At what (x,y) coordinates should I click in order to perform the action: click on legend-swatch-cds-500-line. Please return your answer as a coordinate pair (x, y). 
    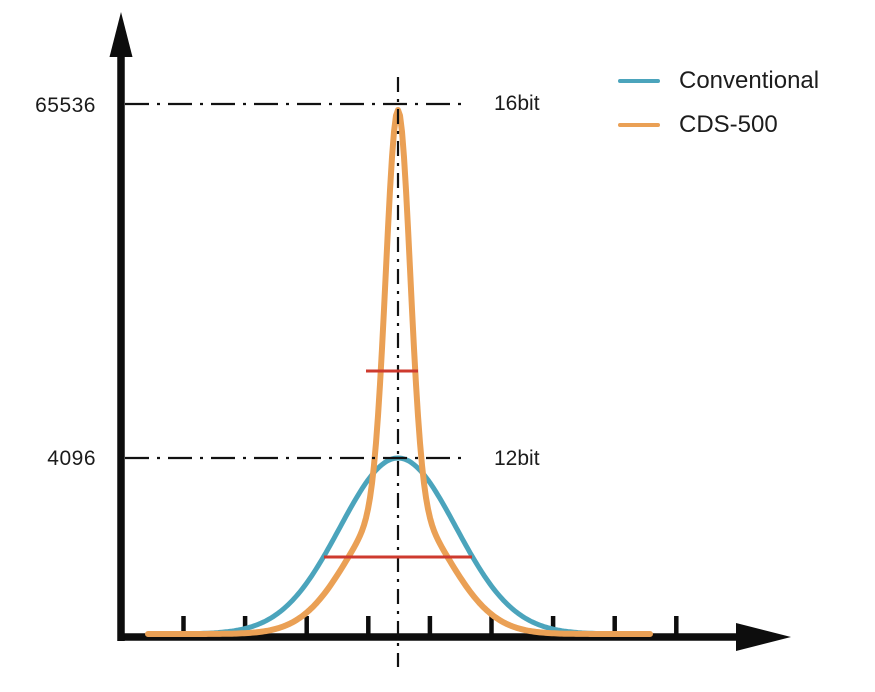
    Looking at the image, I should click on (639, 125).